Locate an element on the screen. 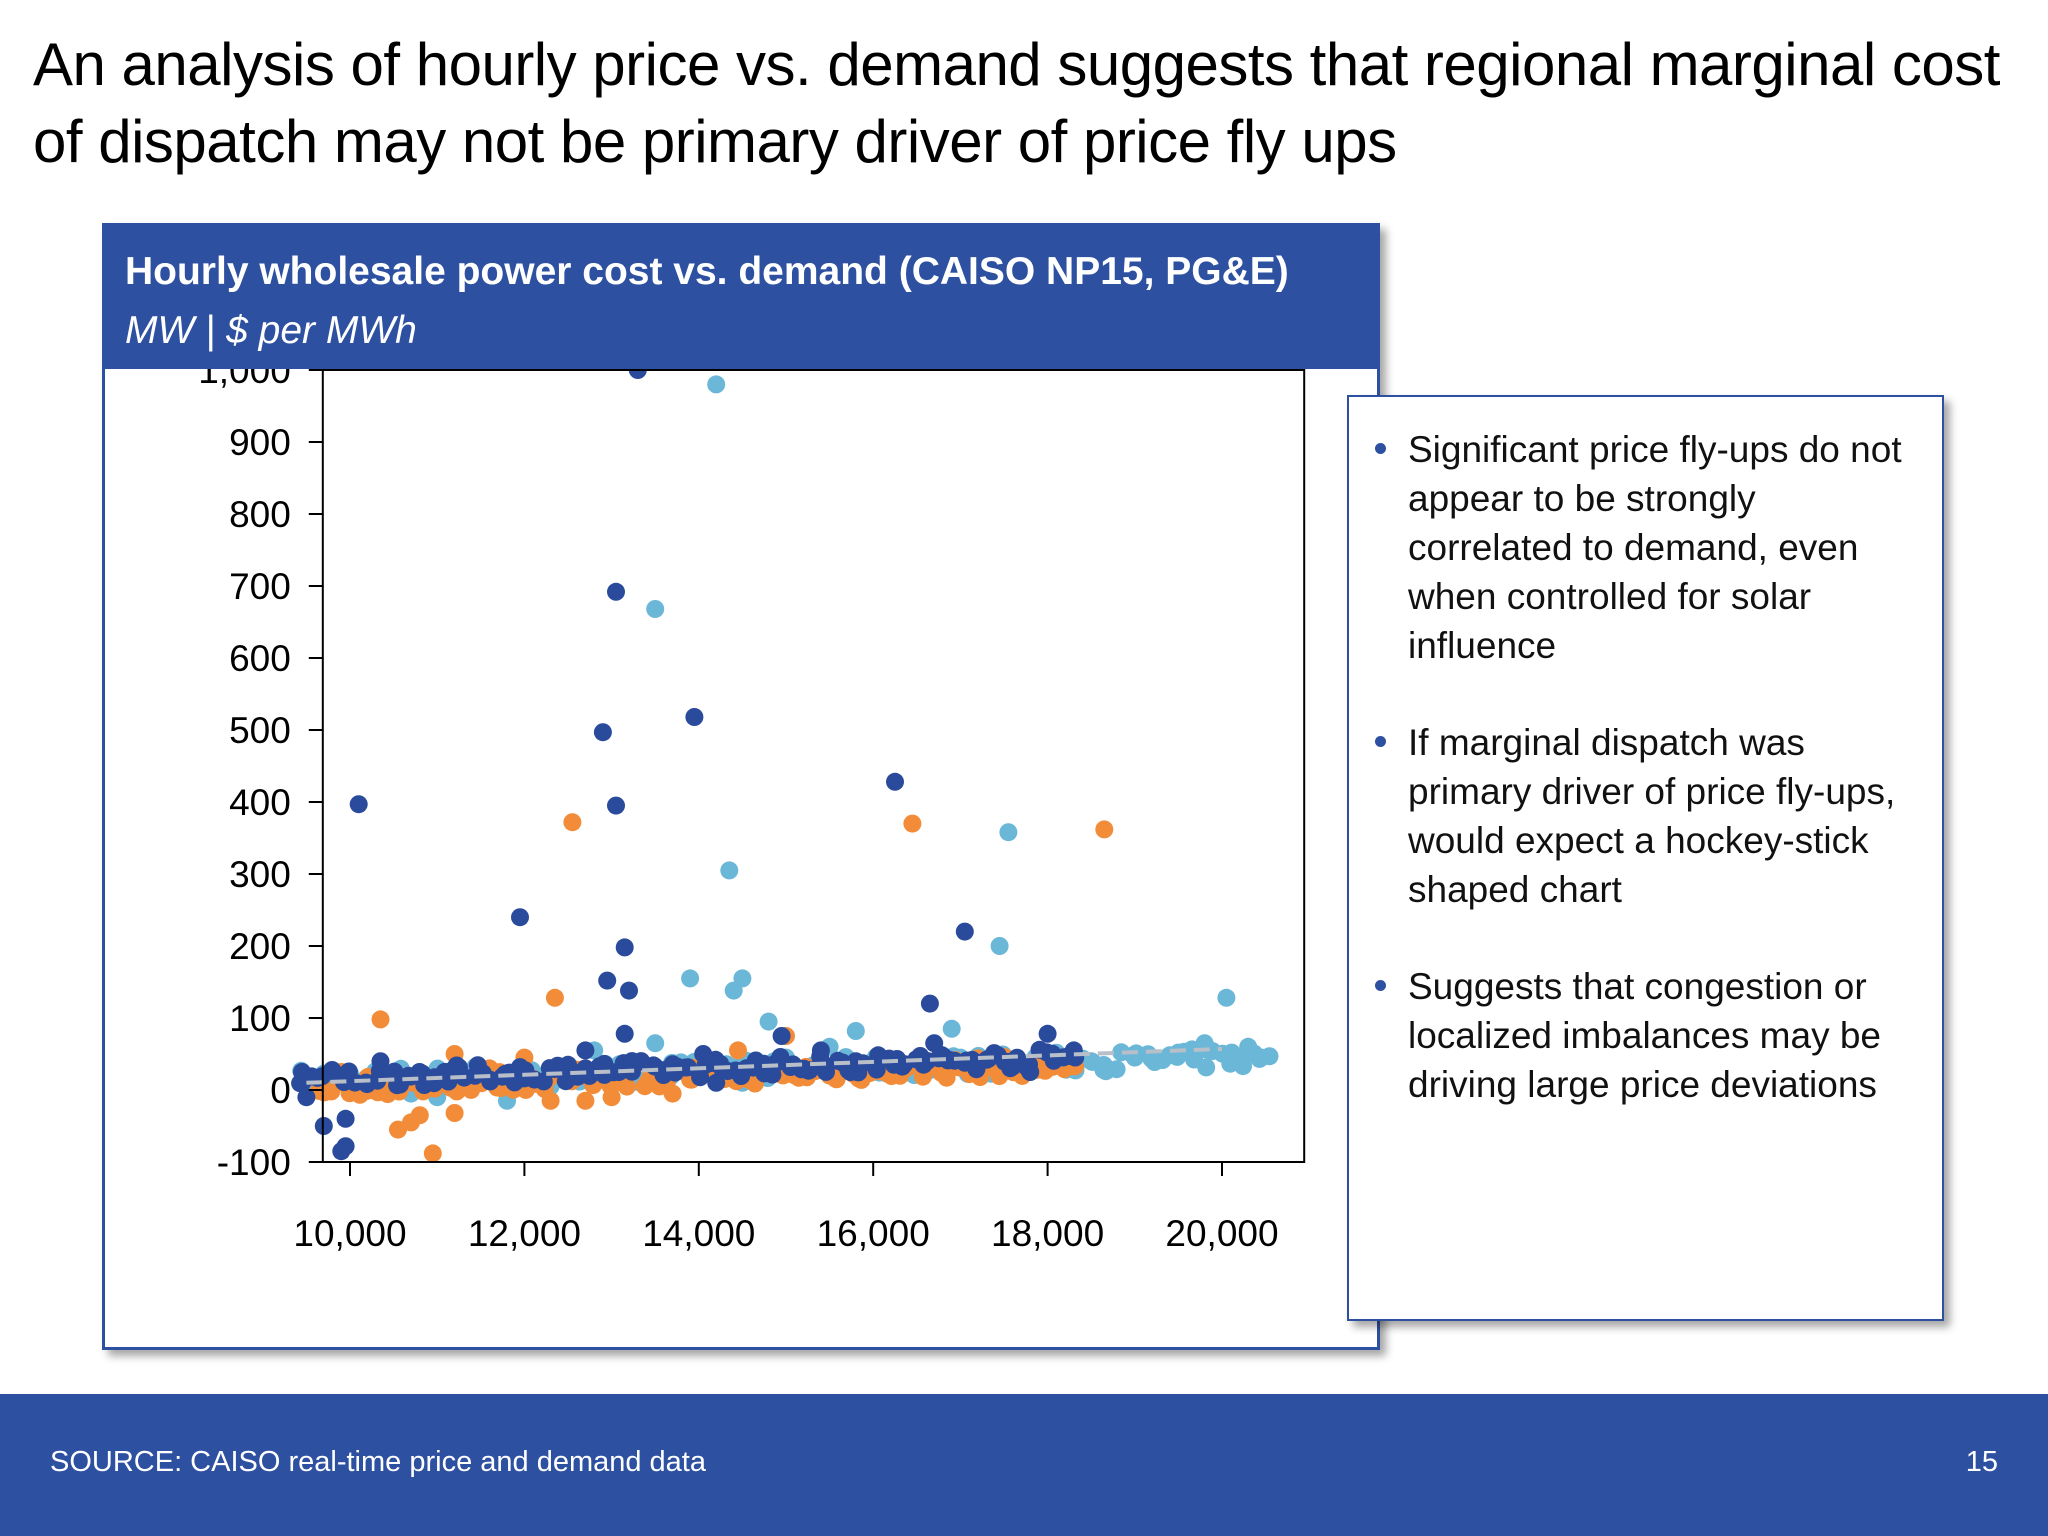 The width and height of the screenshot is (2048, 1536). y-tick-label: 700 is located at coordinates (260, 586).